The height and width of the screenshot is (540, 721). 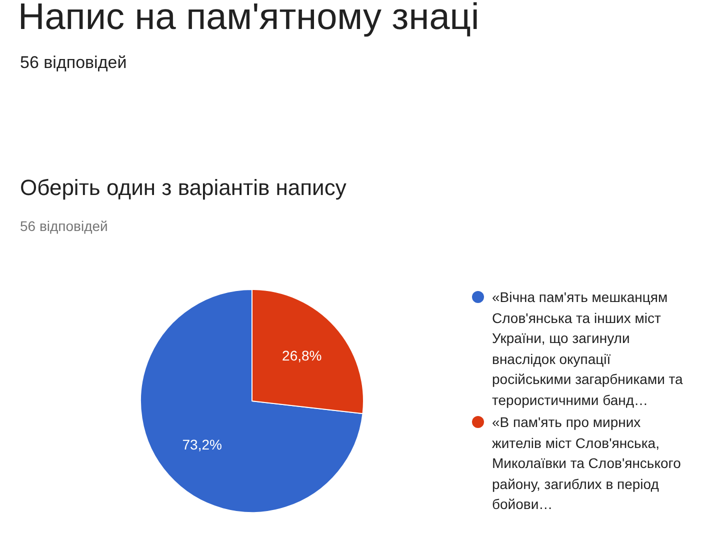 What do you see at coordinates (302, 355) in the screenshot?
I see `data-label: 26,8%` at bounding box center [302, 355].